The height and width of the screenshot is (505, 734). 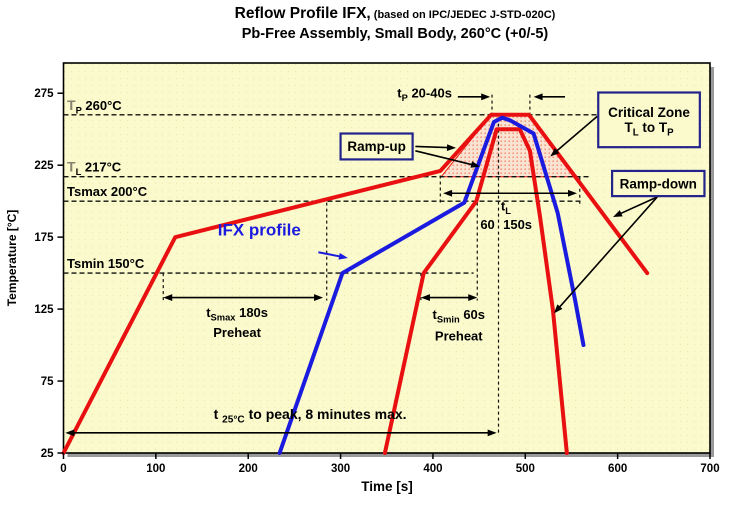 I want to click on y-tick-label: 275, so click(x=44, y=94).